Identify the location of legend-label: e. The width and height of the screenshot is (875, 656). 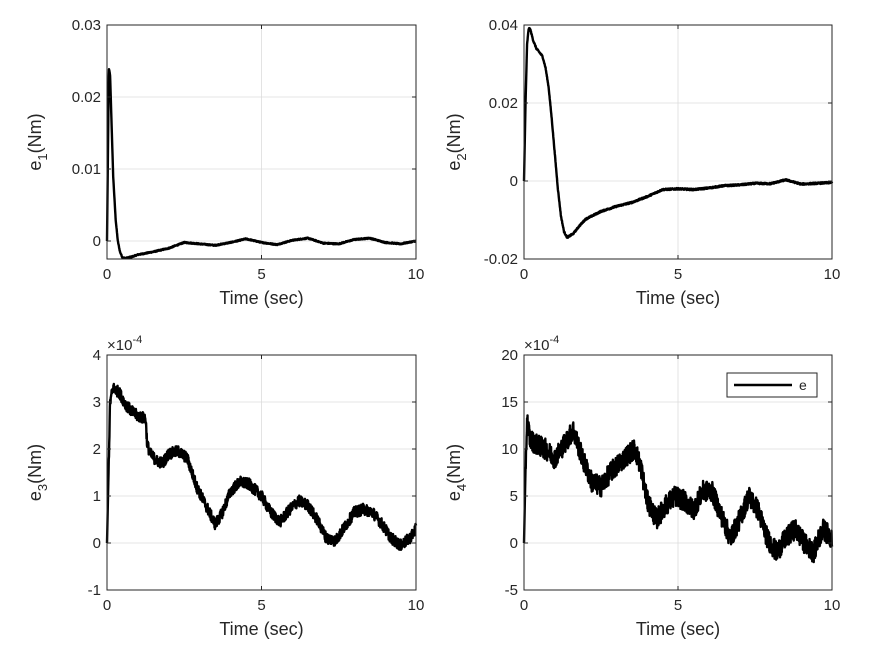
(803, 385).